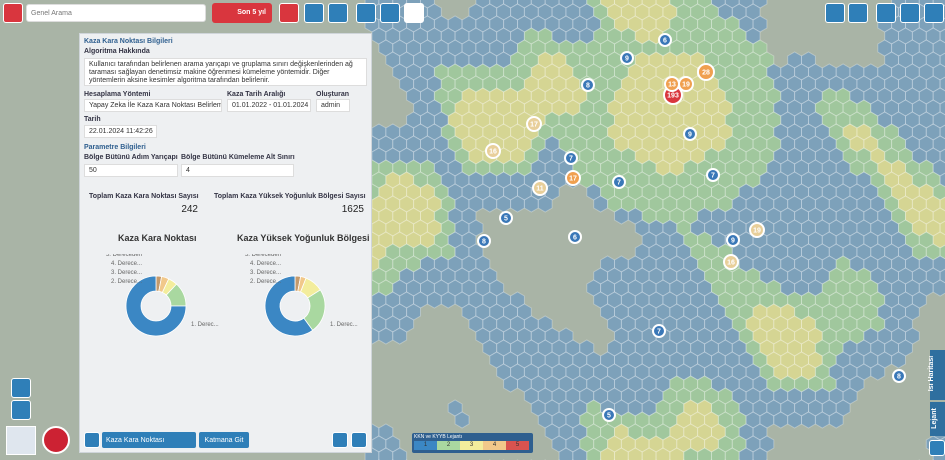 Image resolution: width=945 pixels, height=460 pixels. What do you see at coordinates (314, 13) in the screenshot?
I see `draw-button` at bounding box center [314, 13].